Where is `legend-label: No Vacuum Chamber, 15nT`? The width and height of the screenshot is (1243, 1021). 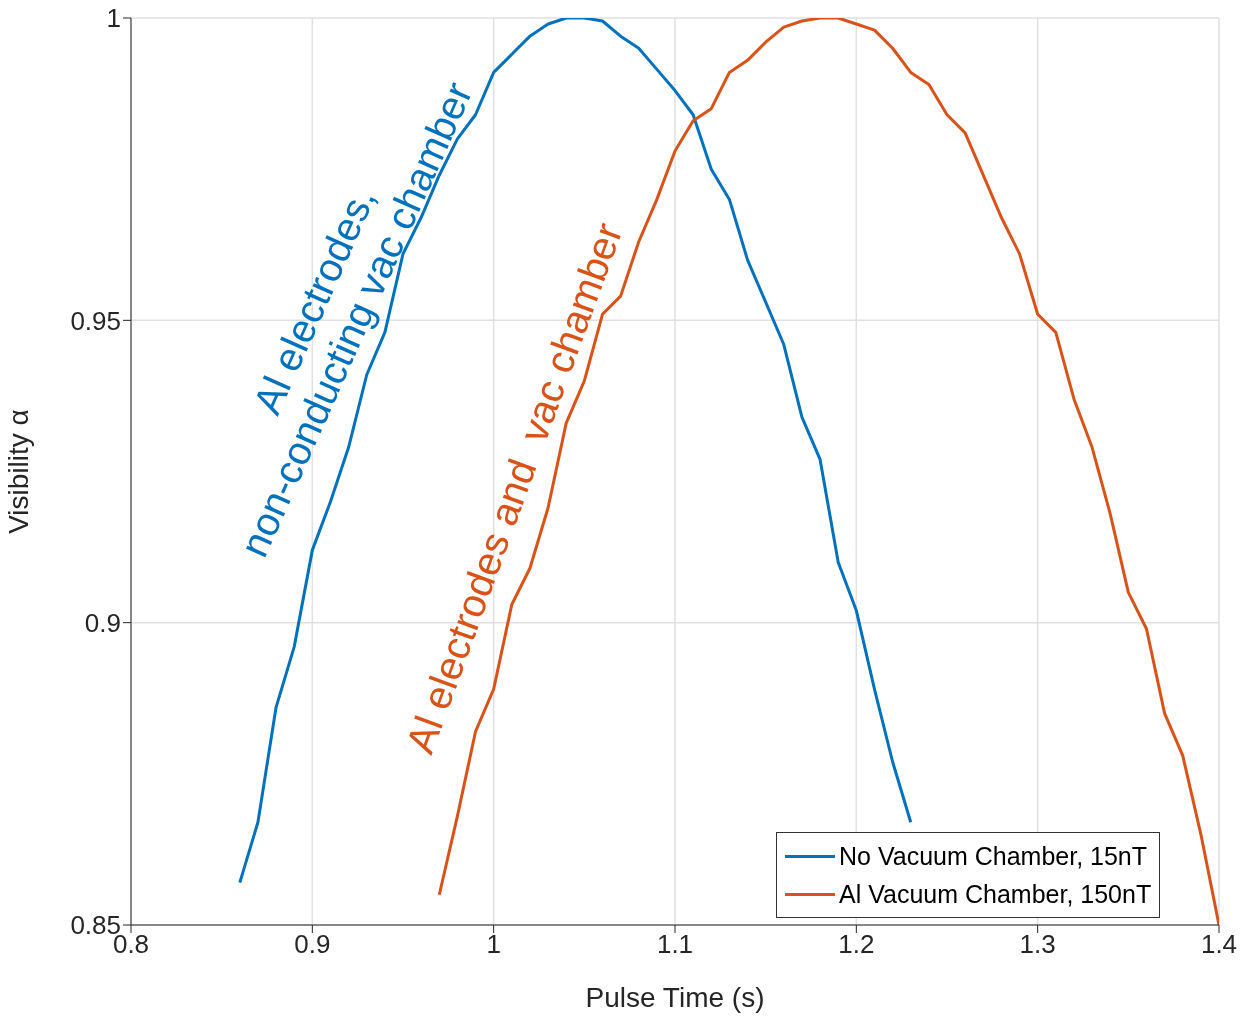
legend-label: No Vacuum Chamber, 15nT is located at coordinates (993, 856).